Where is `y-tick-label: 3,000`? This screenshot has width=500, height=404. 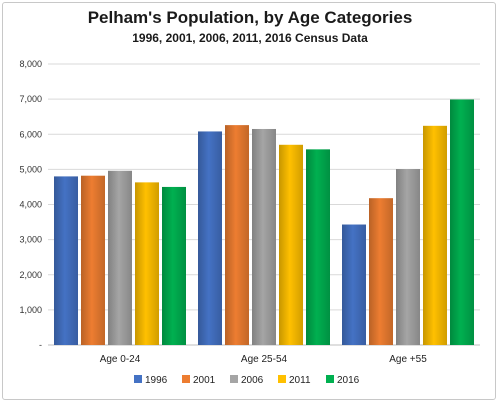 y-tick-label: 3,000 is located at coordinates (30, 240).